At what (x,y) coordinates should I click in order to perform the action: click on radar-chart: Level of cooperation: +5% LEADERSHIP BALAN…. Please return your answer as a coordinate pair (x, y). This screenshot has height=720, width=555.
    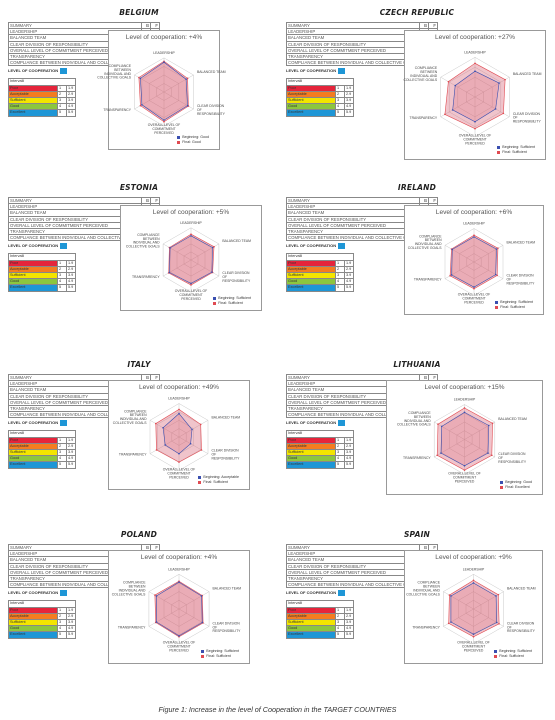
    Looking at the image, I should click on (191, 258).